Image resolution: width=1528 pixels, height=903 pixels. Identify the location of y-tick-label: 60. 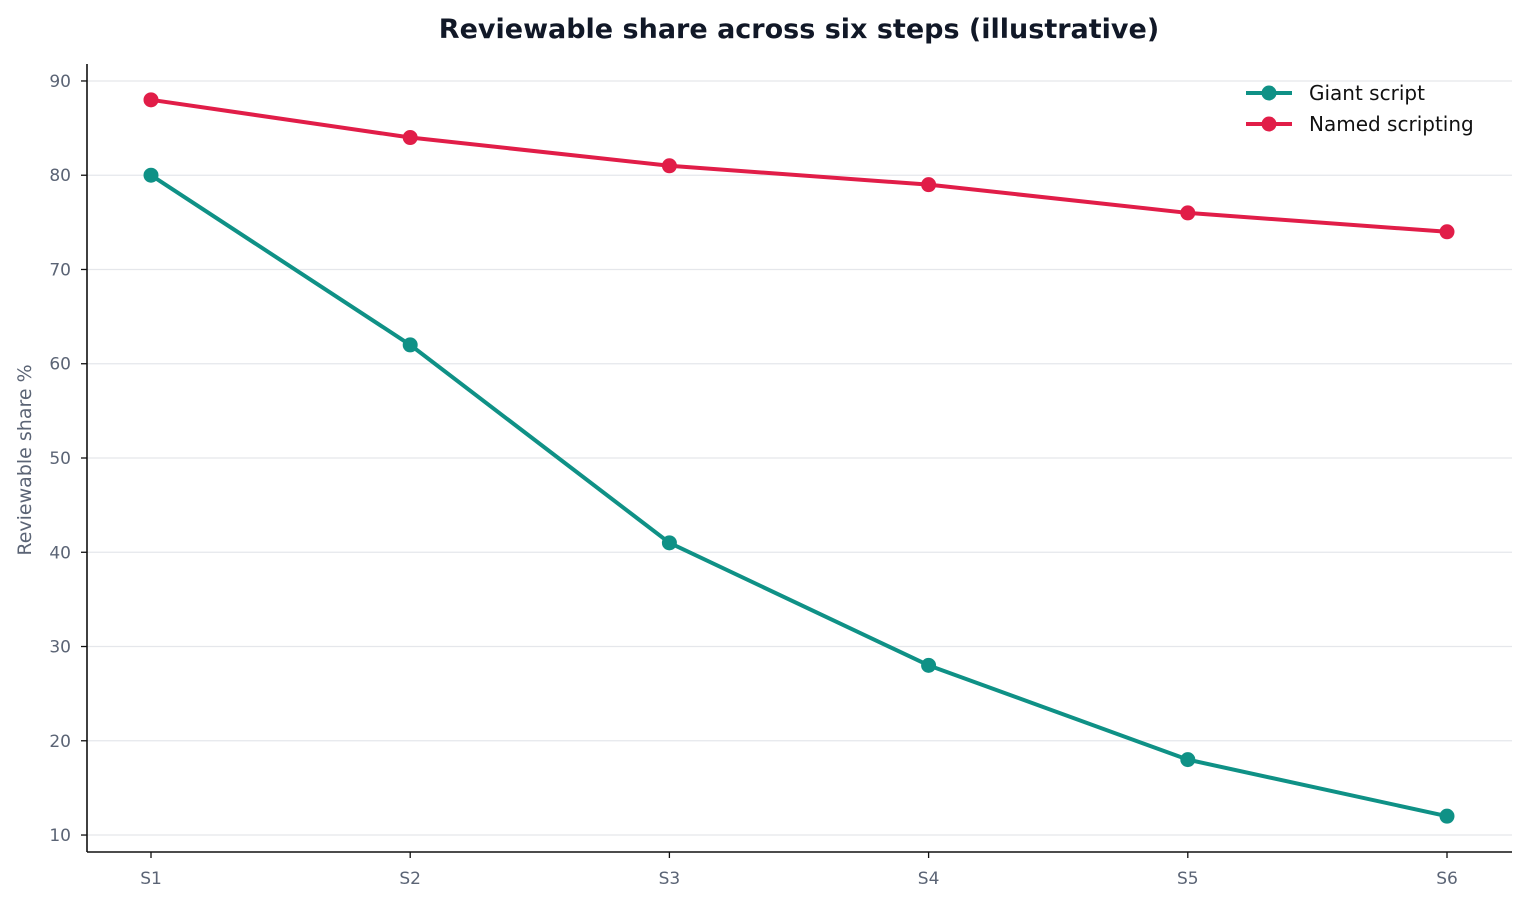
(60, 365).